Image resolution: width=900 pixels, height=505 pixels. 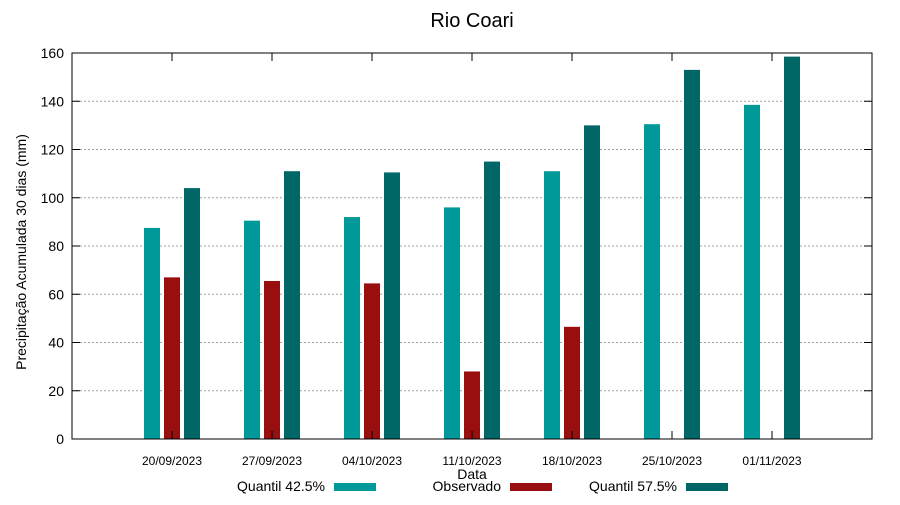 What do you see at coordinates (572, 461) in the screenshot?
I see `x-tick-label: 18/10/2023` at bounding box center [572, 461].